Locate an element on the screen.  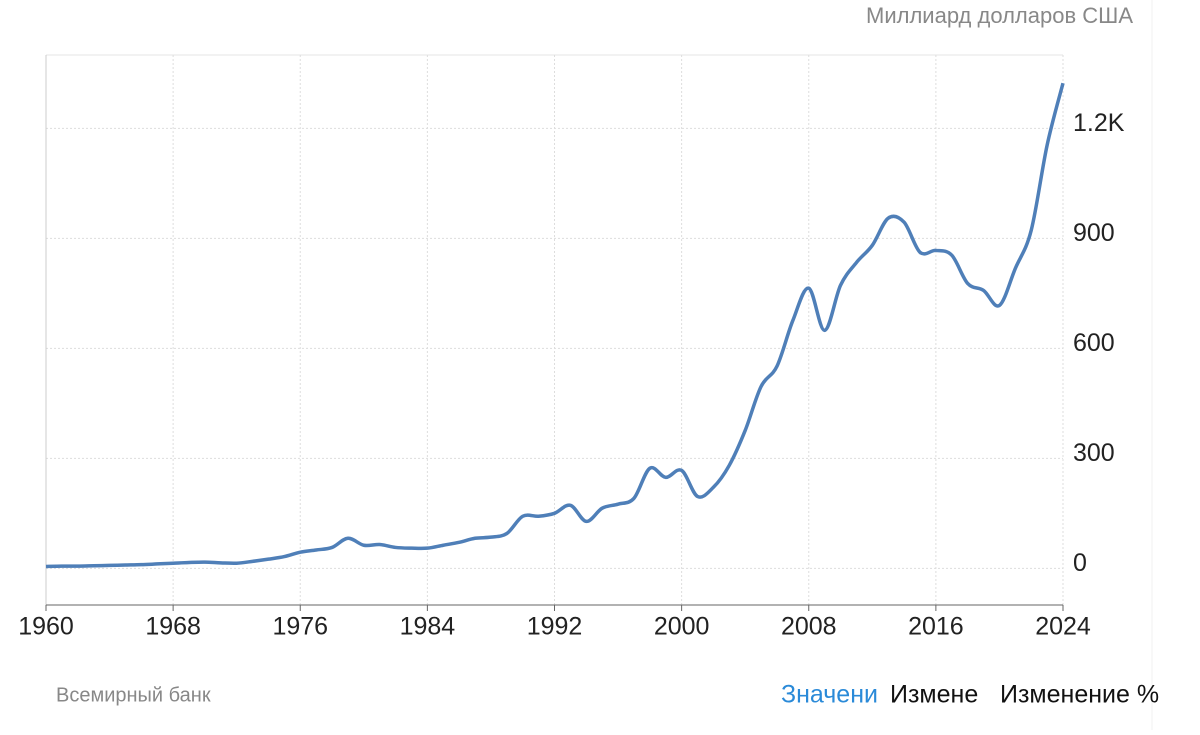
source: Всемирный банк is located at coordinates (133, 695).